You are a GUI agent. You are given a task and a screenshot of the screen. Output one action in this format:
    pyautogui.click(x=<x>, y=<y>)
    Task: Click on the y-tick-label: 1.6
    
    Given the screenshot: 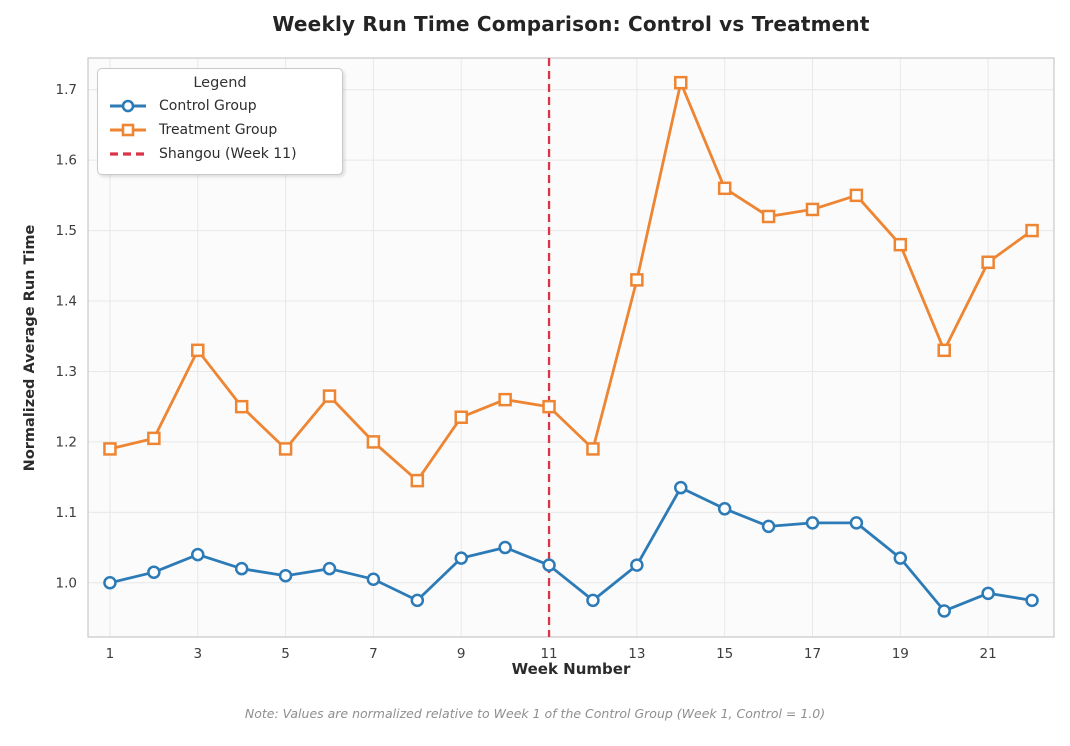 What is the action you would take?
    pyautogui.click(x=66, y=161)
    